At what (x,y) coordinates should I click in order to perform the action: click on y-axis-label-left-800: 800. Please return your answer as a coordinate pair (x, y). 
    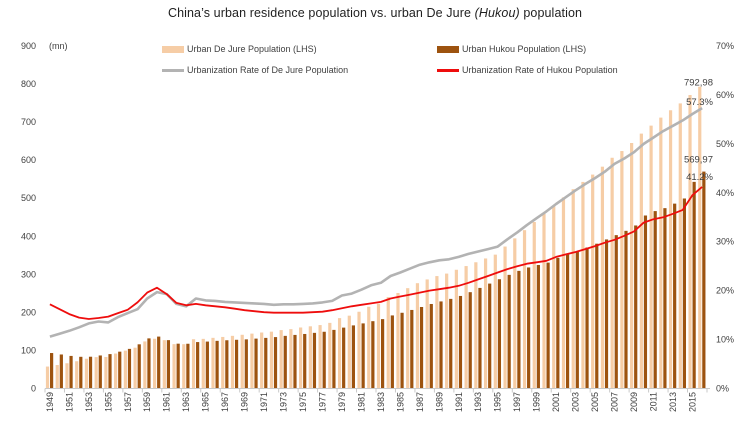
    Looking at the image, I should click on (28, 84).